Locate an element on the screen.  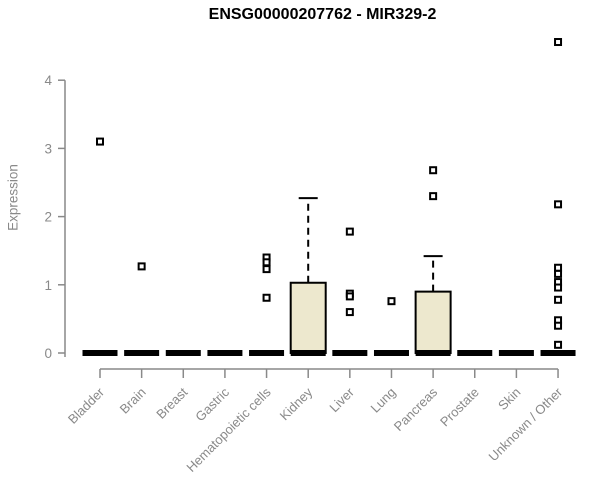
x-tick-label-brain: Brain is located at coordinates (133, 401).